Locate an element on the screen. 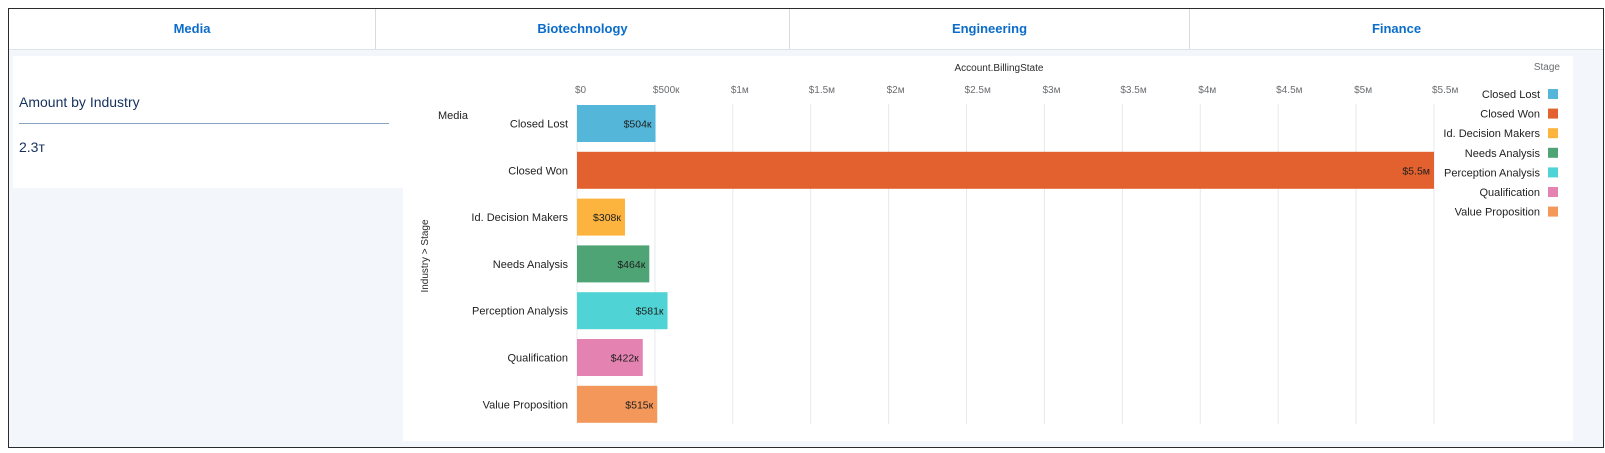 This screenshot has height=453, width=1605. x-tick-label: $1м is located at coordinates (740, 90).